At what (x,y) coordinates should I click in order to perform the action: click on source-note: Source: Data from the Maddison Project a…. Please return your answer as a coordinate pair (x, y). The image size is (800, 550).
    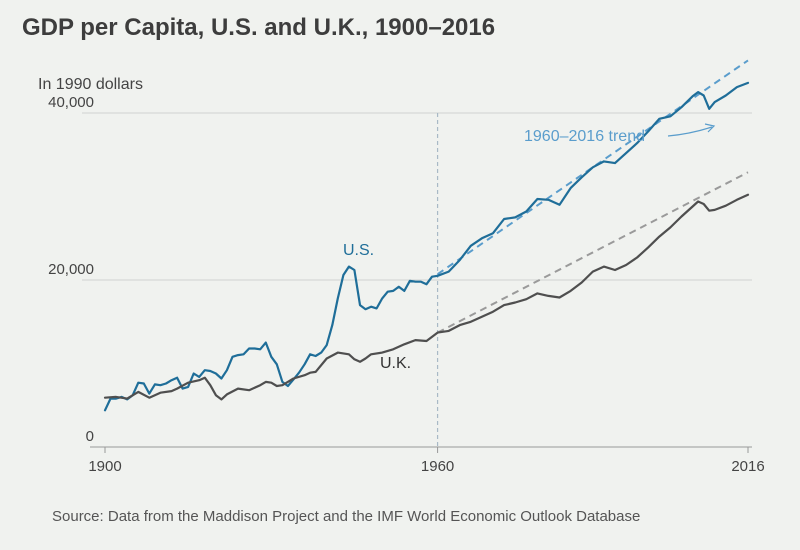
    Looking at the image, I should click on (346, 516).